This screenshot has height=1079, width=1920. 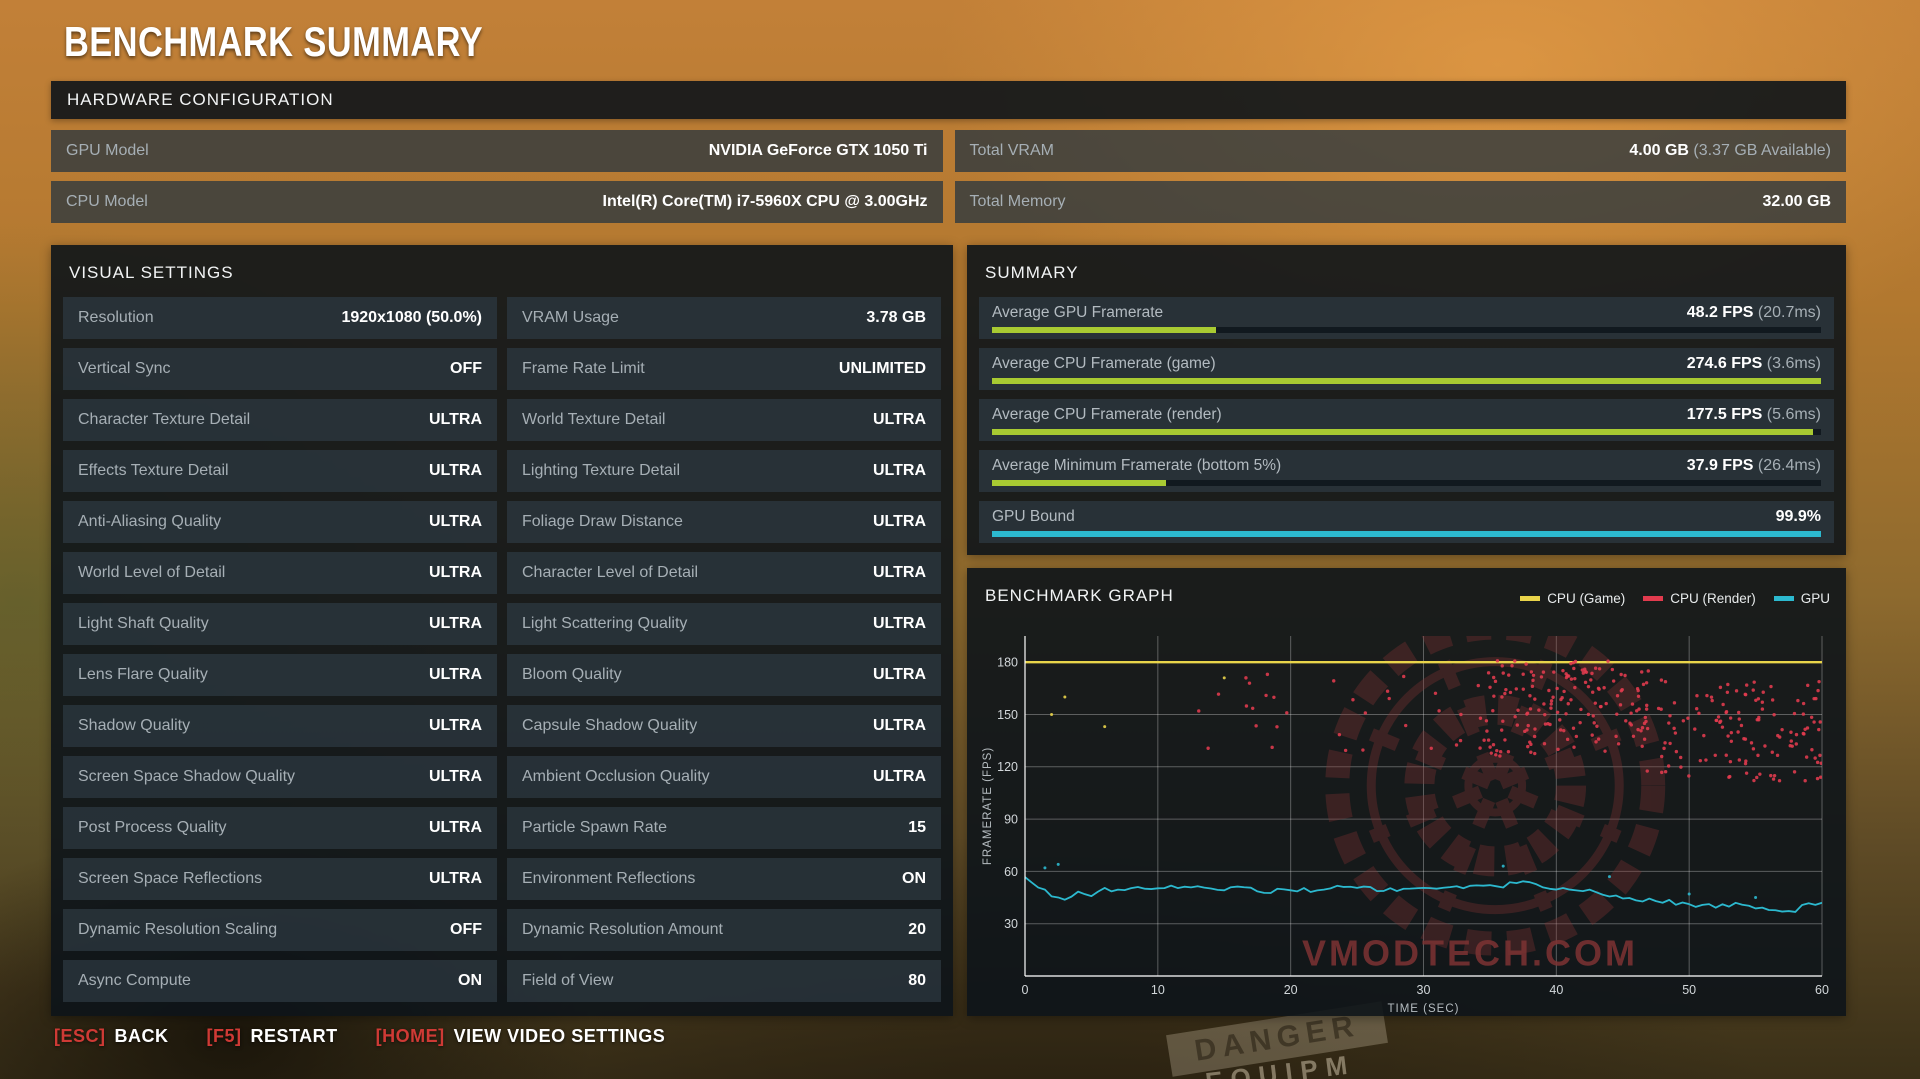 What do you see at coordinates (280, 930) in the screenshot?
I see `setting-row: Dynamic Resolution Scaling OFF` at bounding box center [280, 930].